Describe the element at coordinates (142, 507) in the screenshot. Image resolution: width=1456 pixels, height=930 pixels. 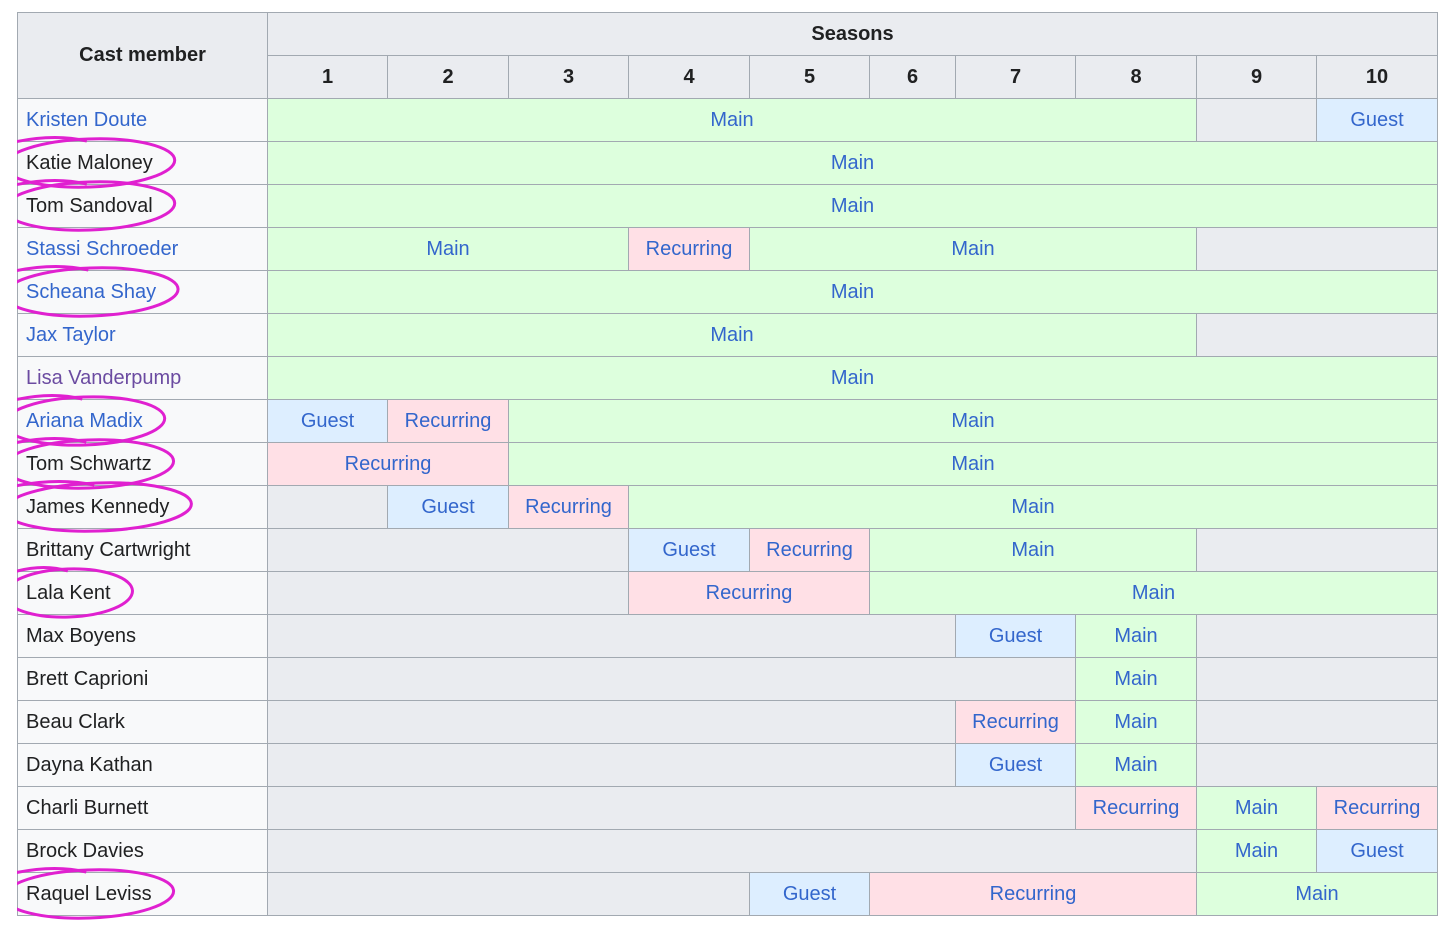
I see `cast-member-name: James Kennedy` at that location.